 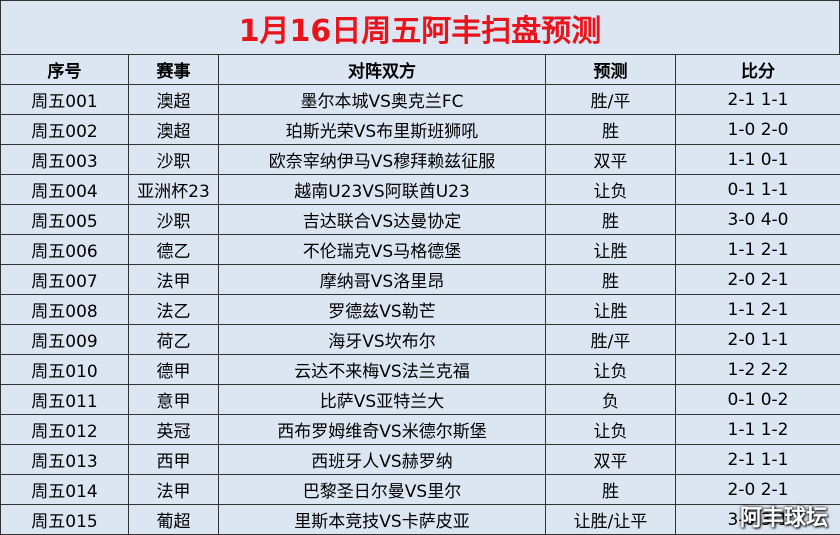 What do you see at coordinates (174, 310) in the screenshot?
I see `table-cell: 法乙` at bounding box center [174, 310].